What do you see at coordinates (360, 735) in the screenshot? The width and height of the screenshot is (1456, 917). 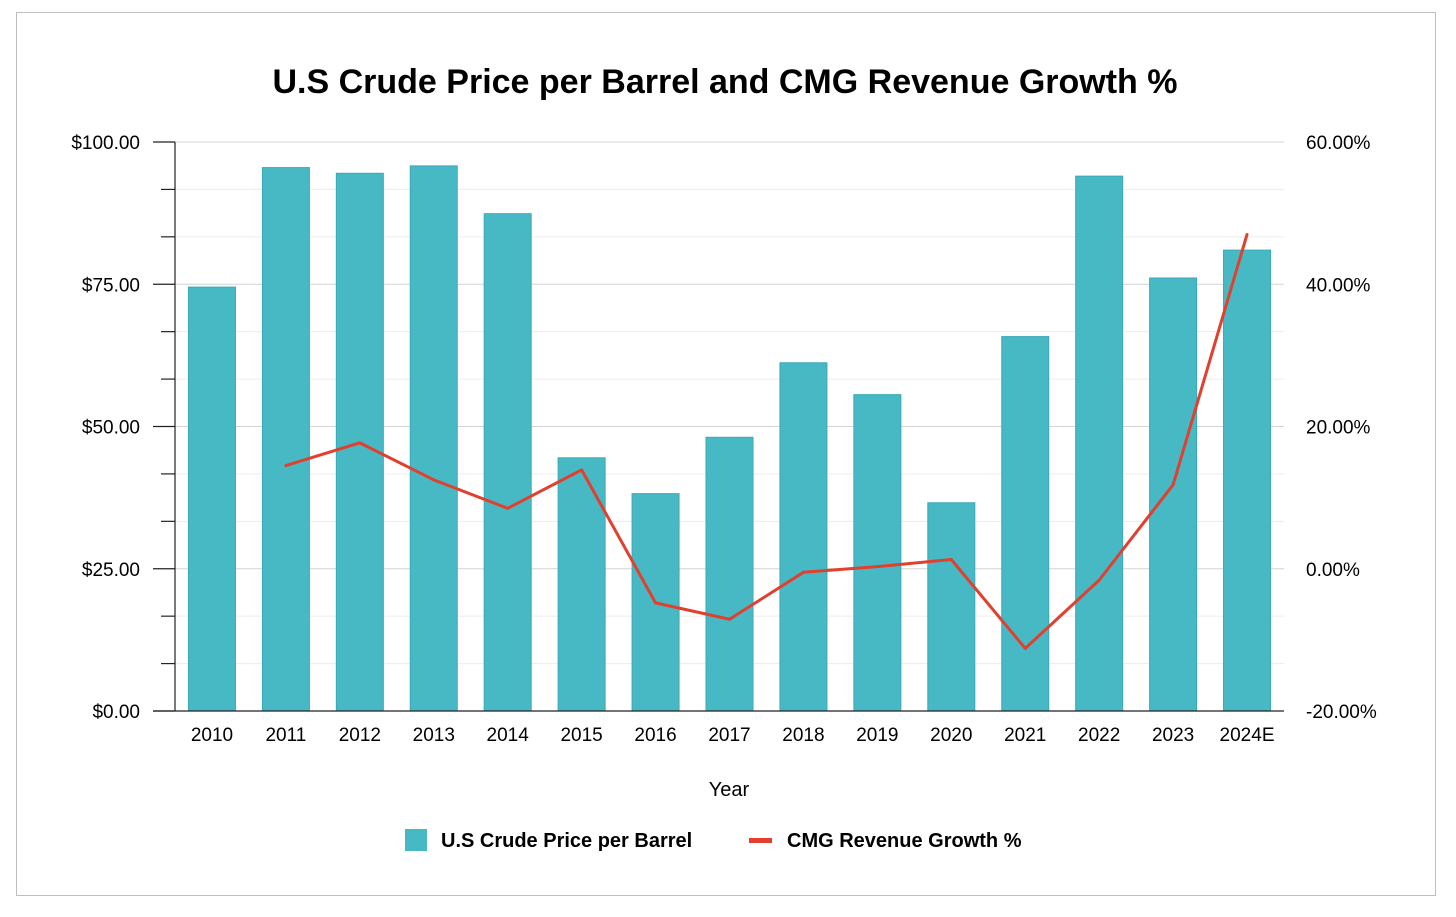 I see `x-tick-label: 2012` at bounding box center [360, 735].